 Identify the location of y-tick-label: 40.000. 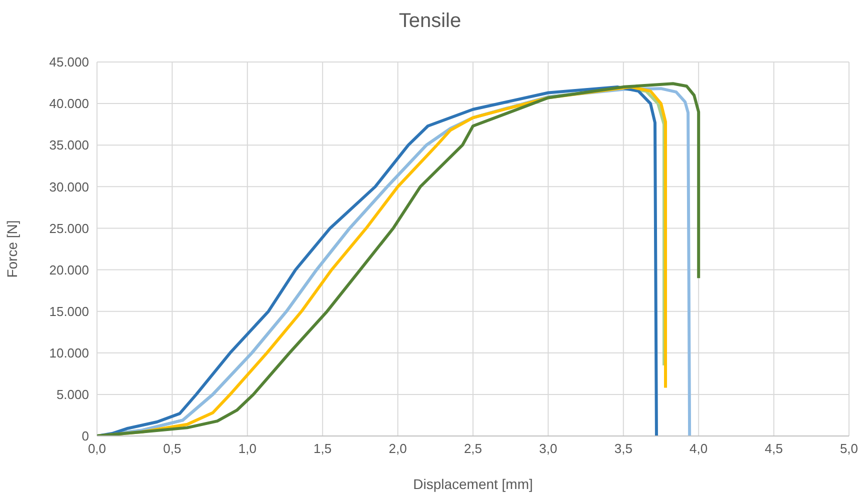
(69, 104).